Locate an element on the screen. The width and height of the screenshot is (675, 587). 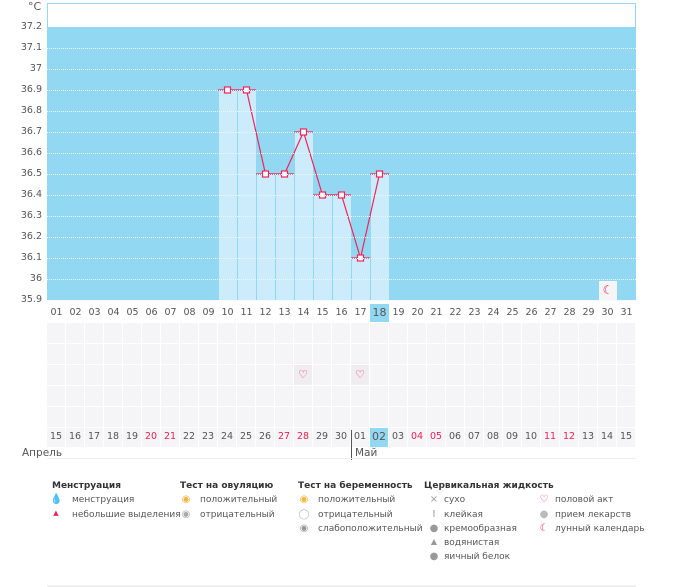
cycle-day: 12 is located at coordinates (265, 312).